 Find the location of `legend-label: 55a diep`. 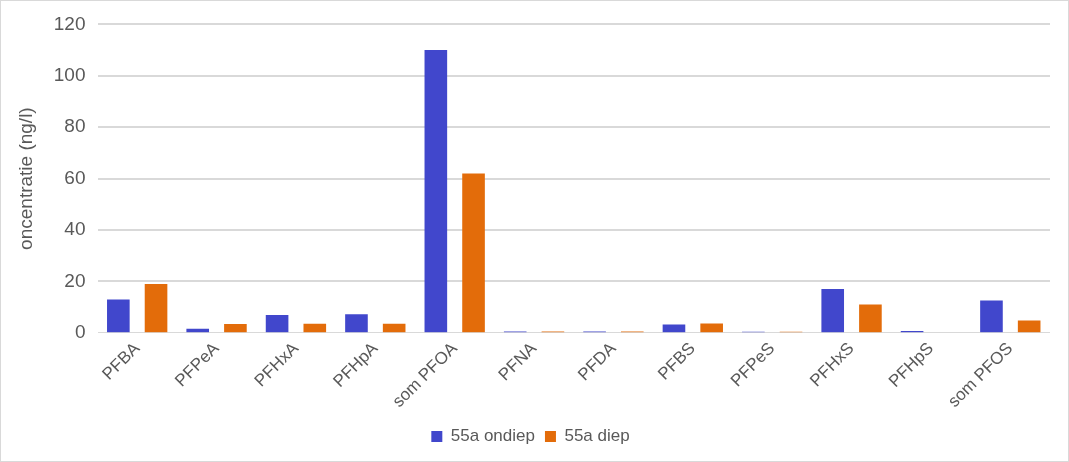

legend-label: 55a diep is located at coordinates (597, 436).